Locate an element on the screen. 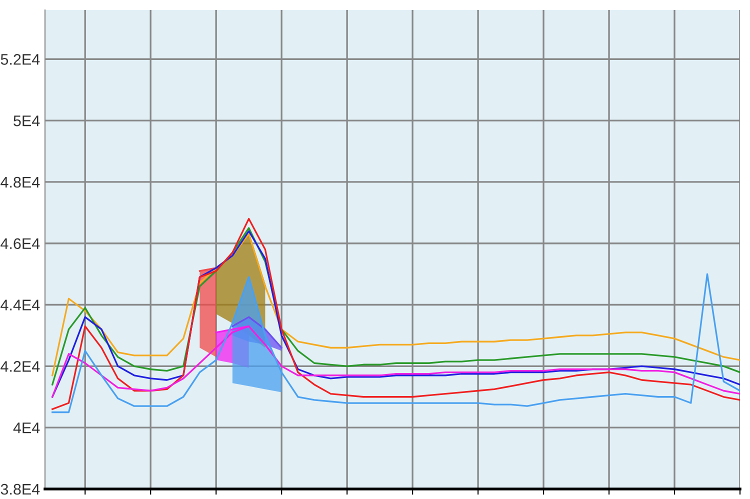 The height and width of the screenshot is (499, 750). y-tick-label: 4.4E4 is located at coordinates (20, 305).